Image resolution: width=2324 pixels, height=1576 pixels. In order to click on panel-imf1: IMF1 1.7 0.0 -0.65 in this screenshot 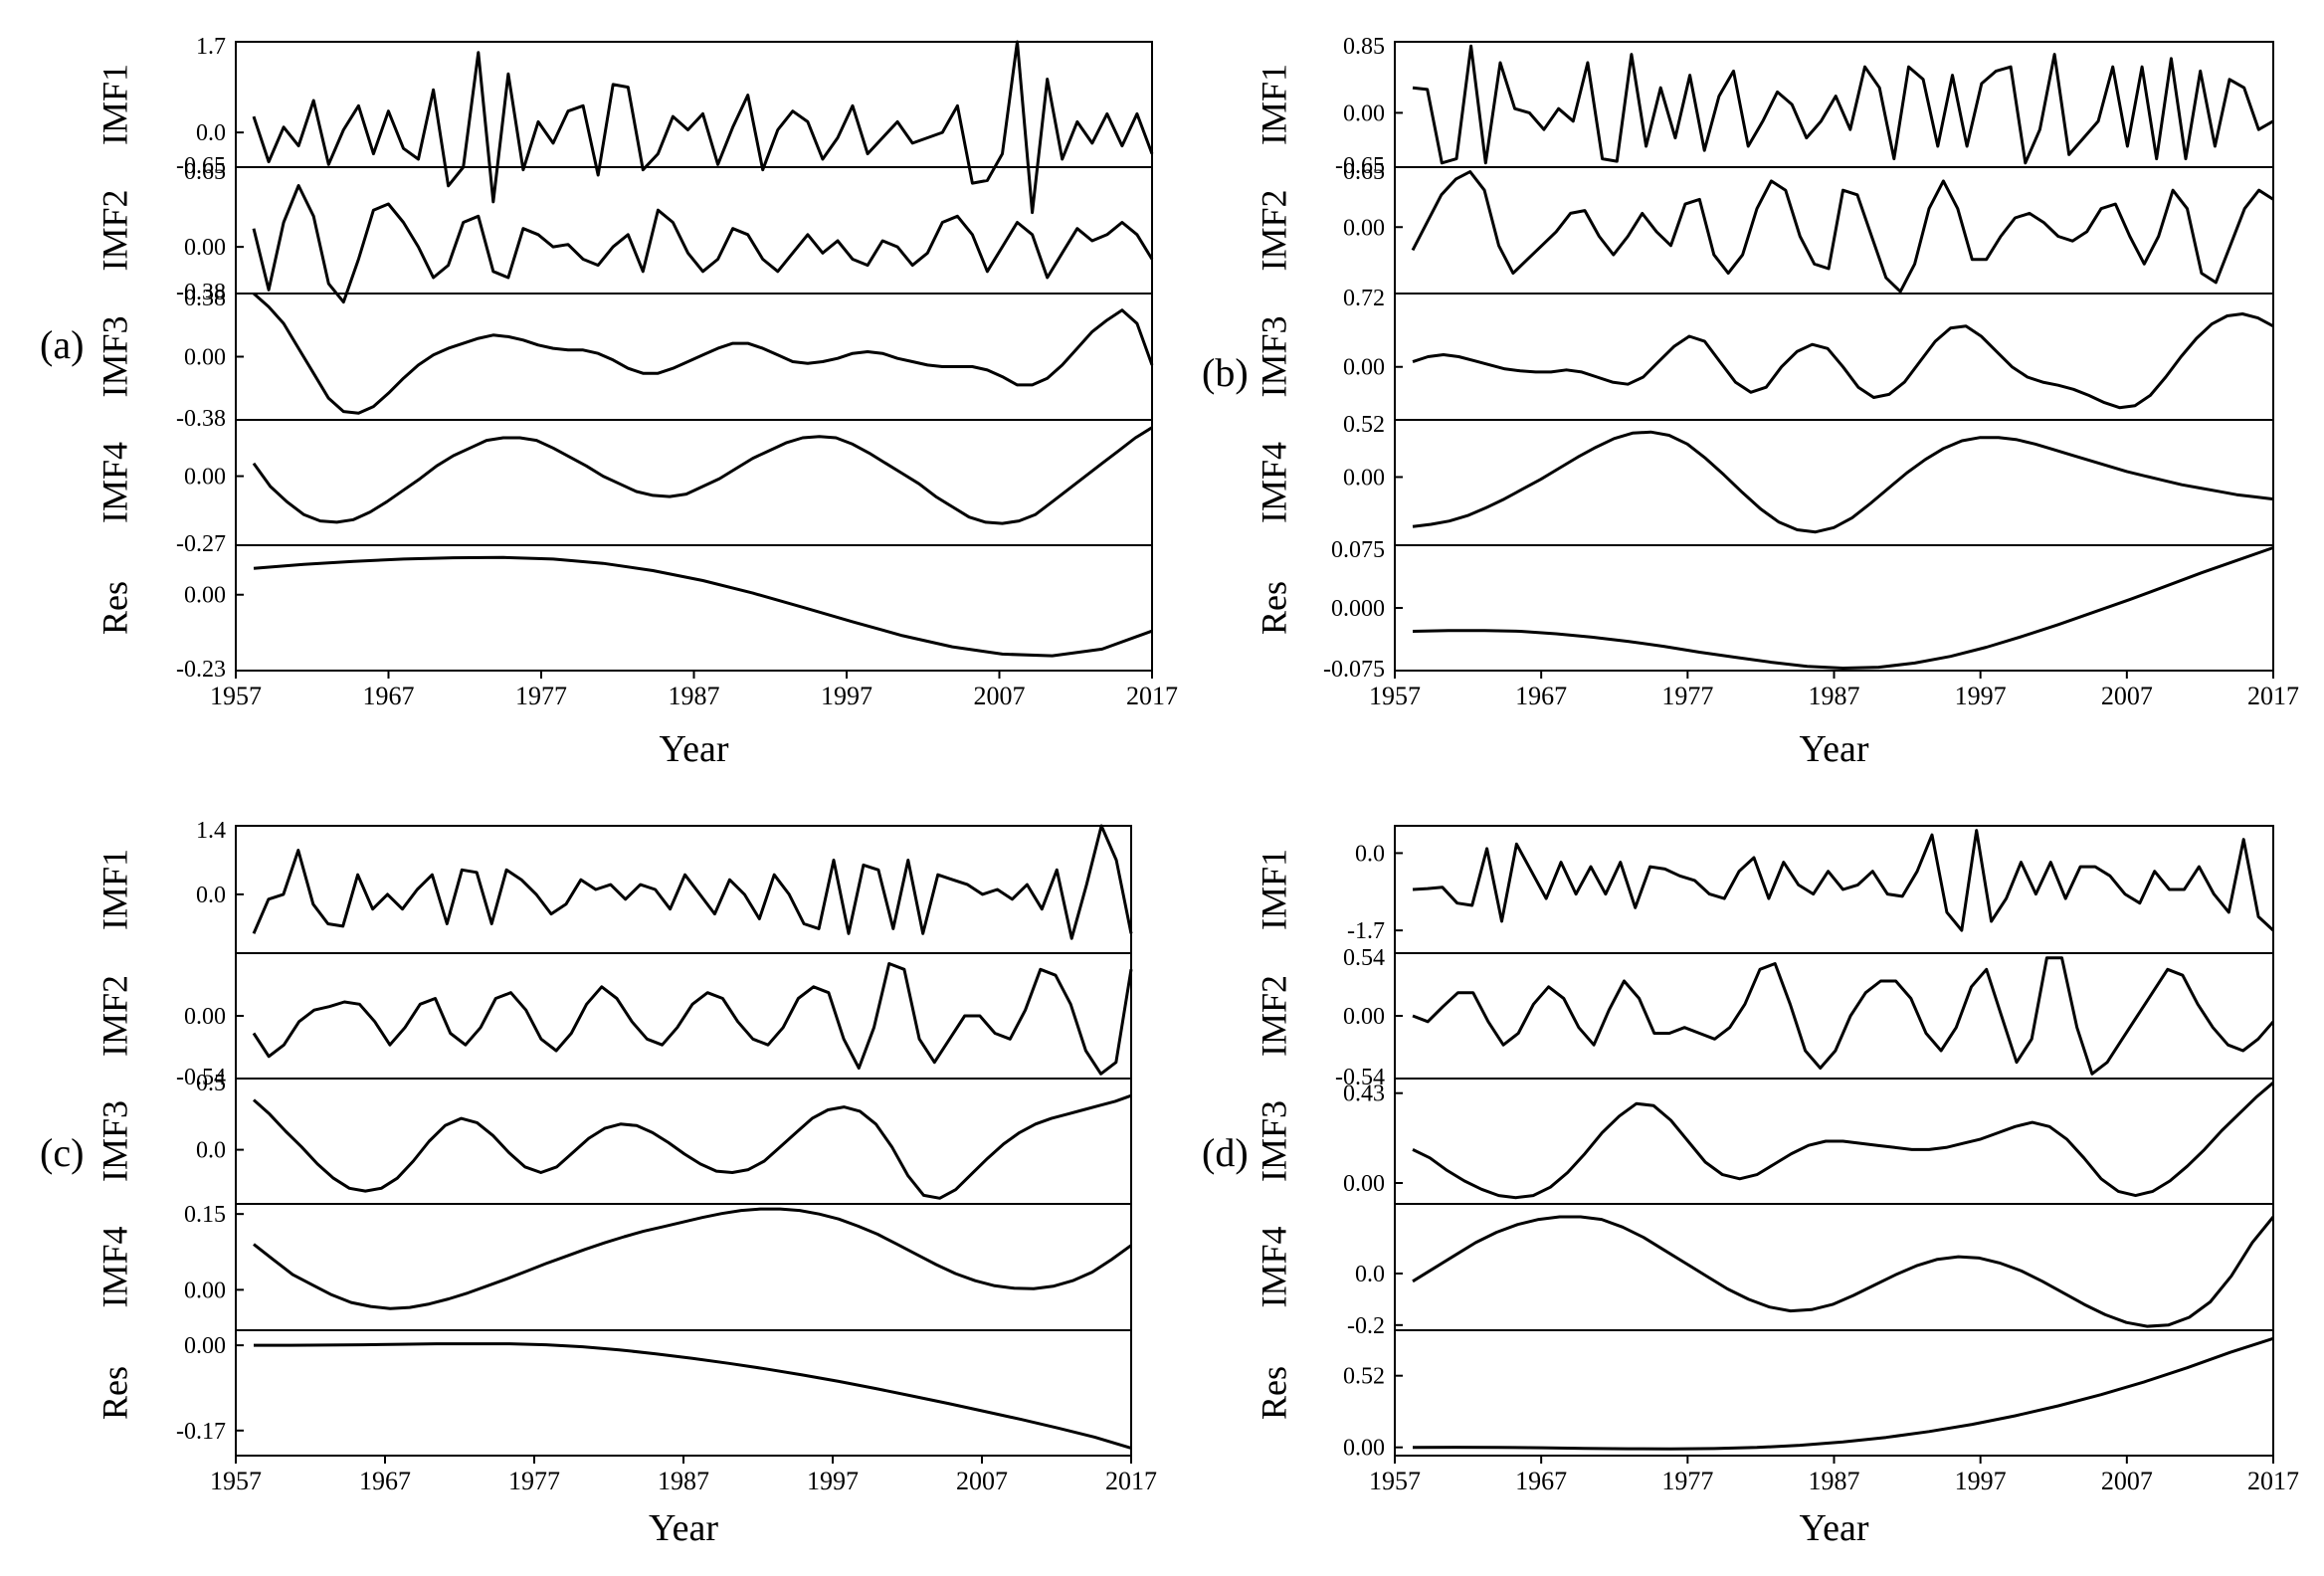, I will do `click(624, 124)`.